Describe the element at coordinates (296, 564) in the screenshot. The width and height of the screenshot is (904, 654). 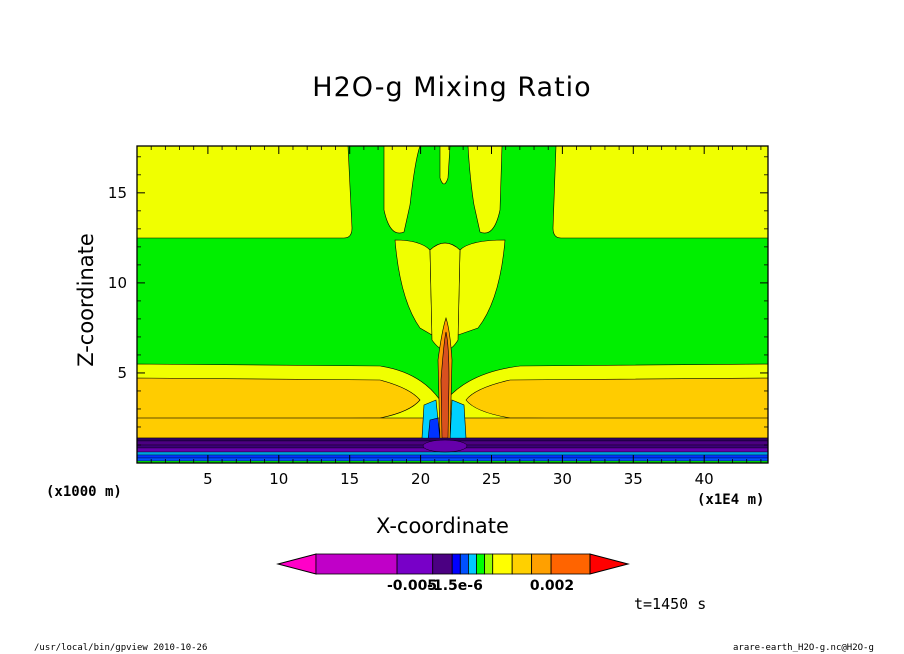
I see `colorbar-triangle-low` at that location.